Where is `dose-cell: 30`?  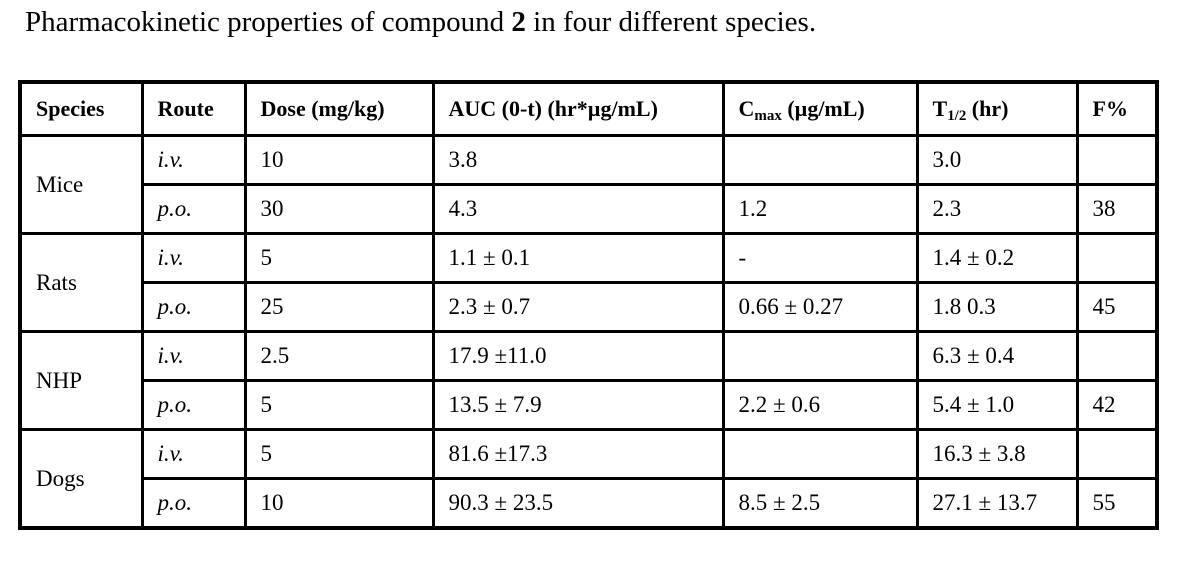
dose-cell: 30 is located at coordinates (339, 209).